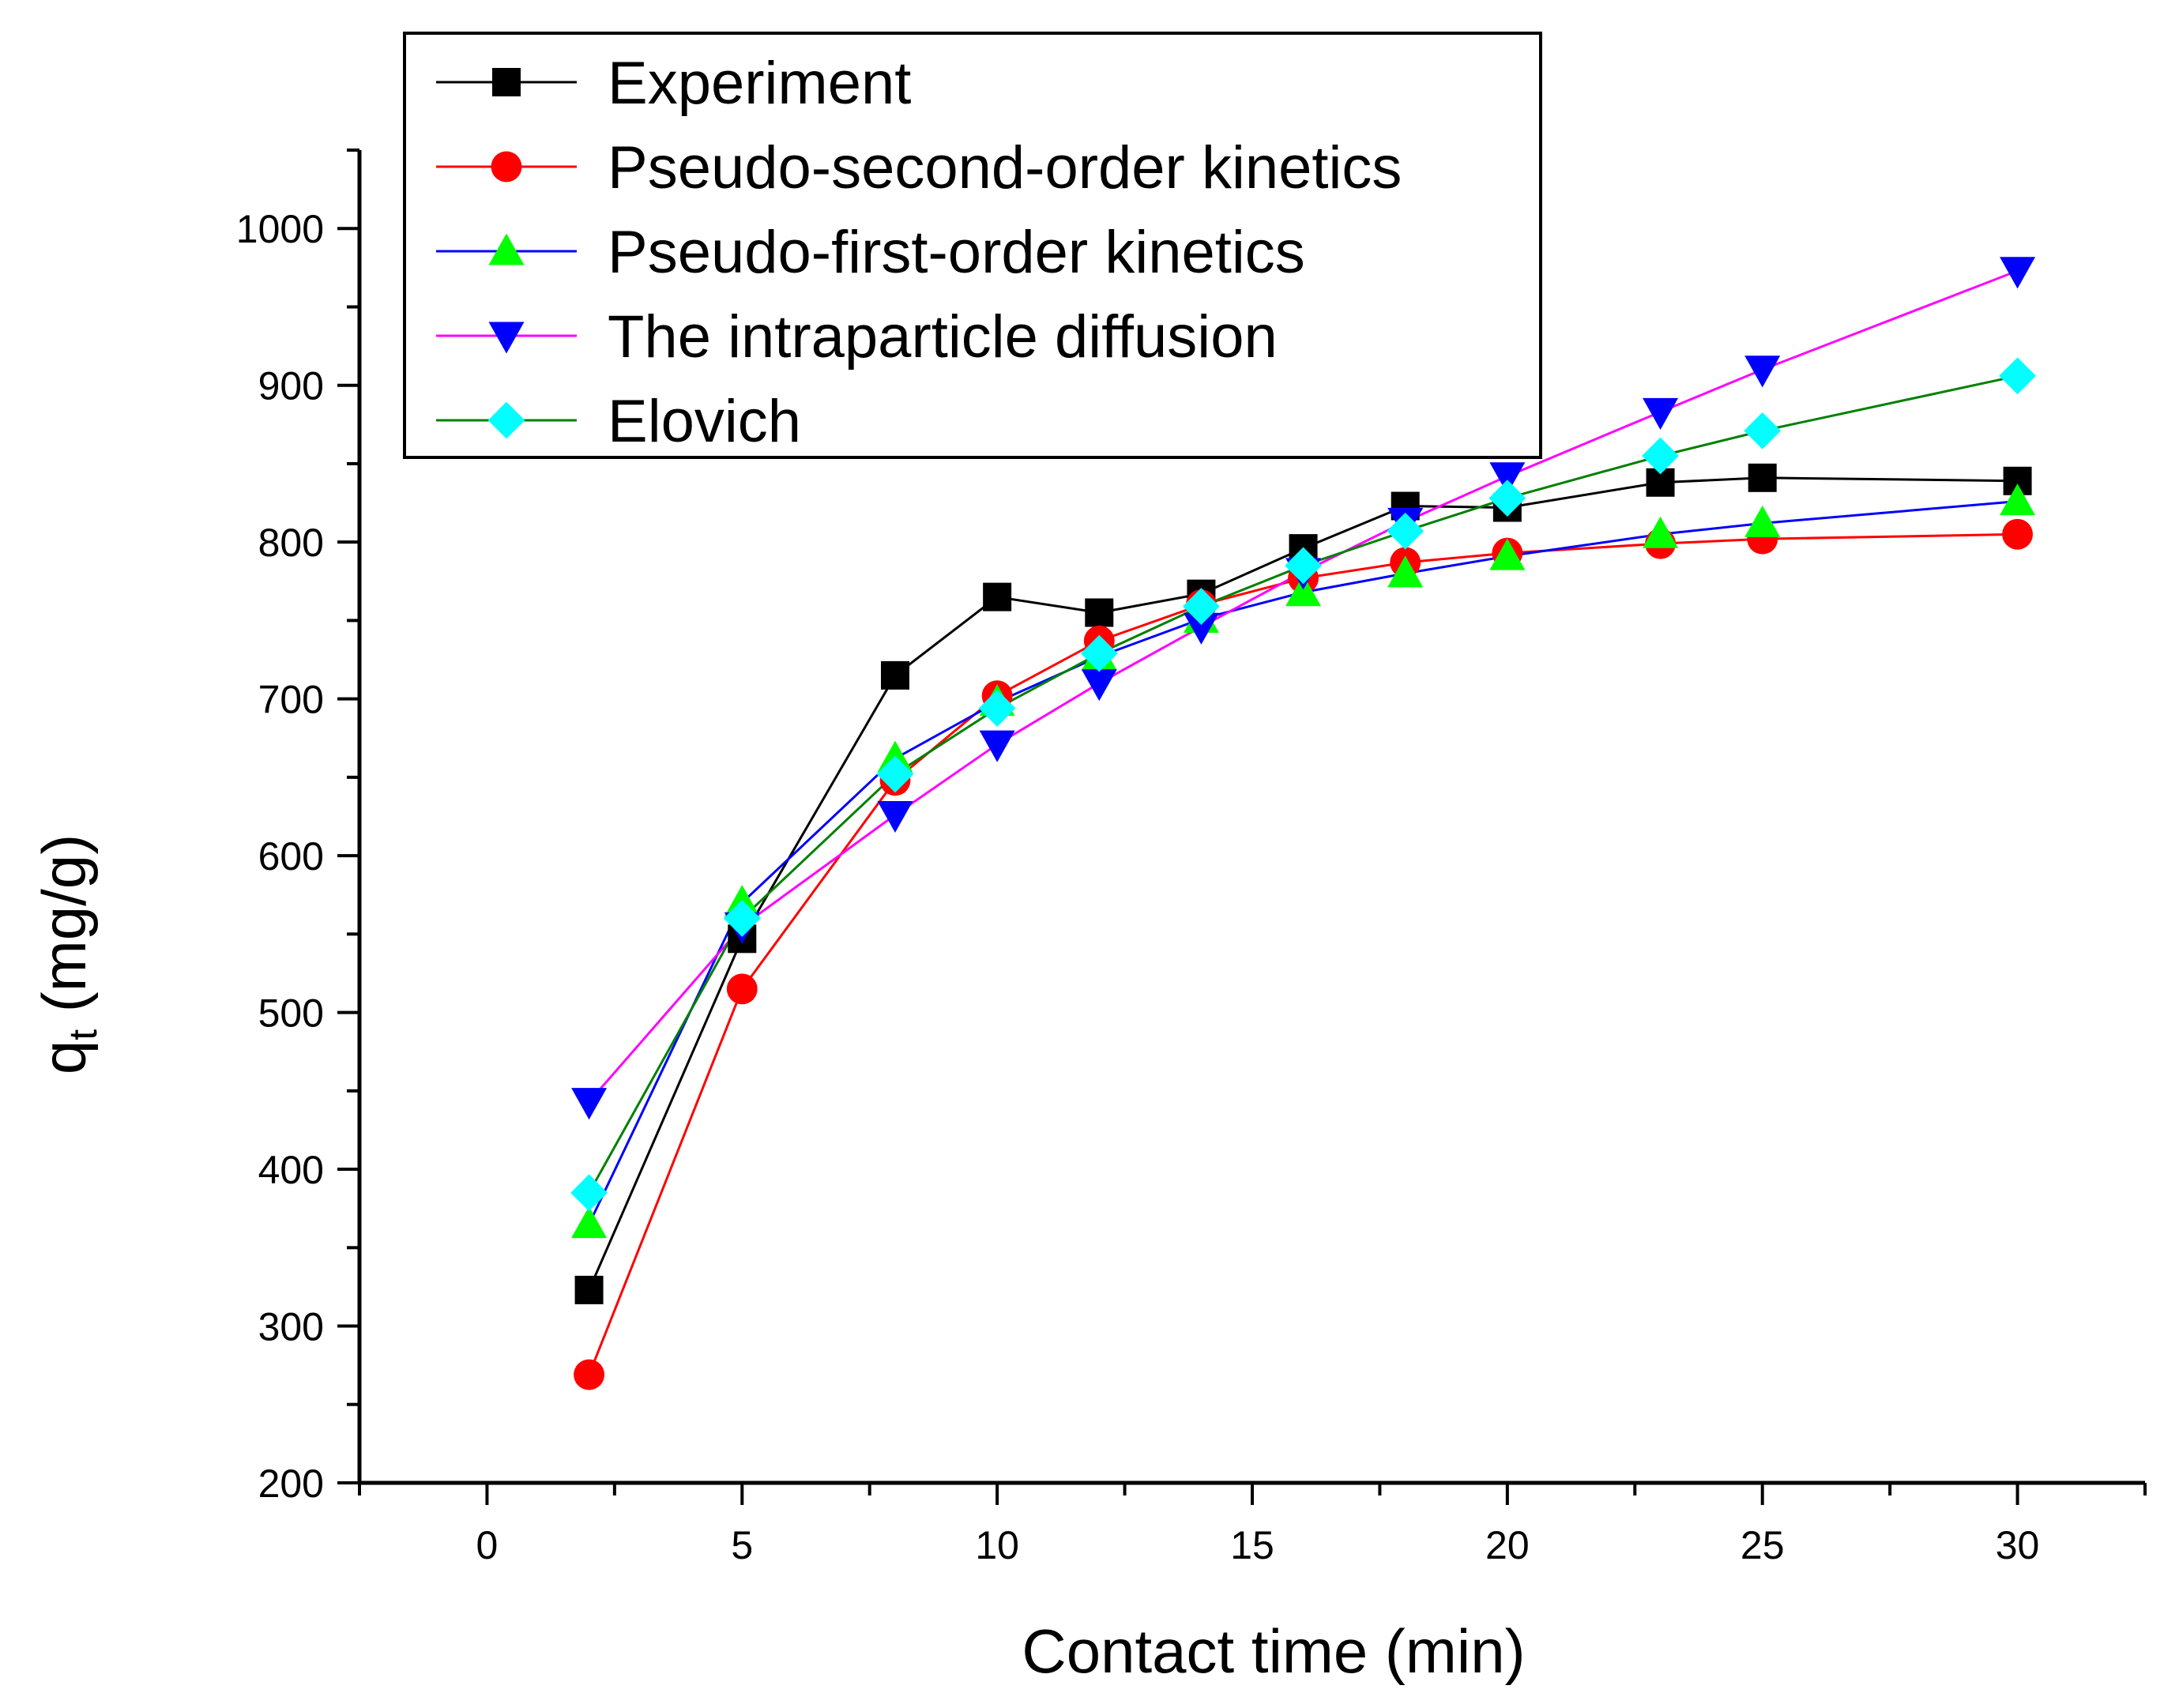 This screenshot has height=1708, width=2179. What do you see at coordinates (64, 1057) in the screenshot?
I see `y-axis-title-main: q` at bounding box center [64, 1057].